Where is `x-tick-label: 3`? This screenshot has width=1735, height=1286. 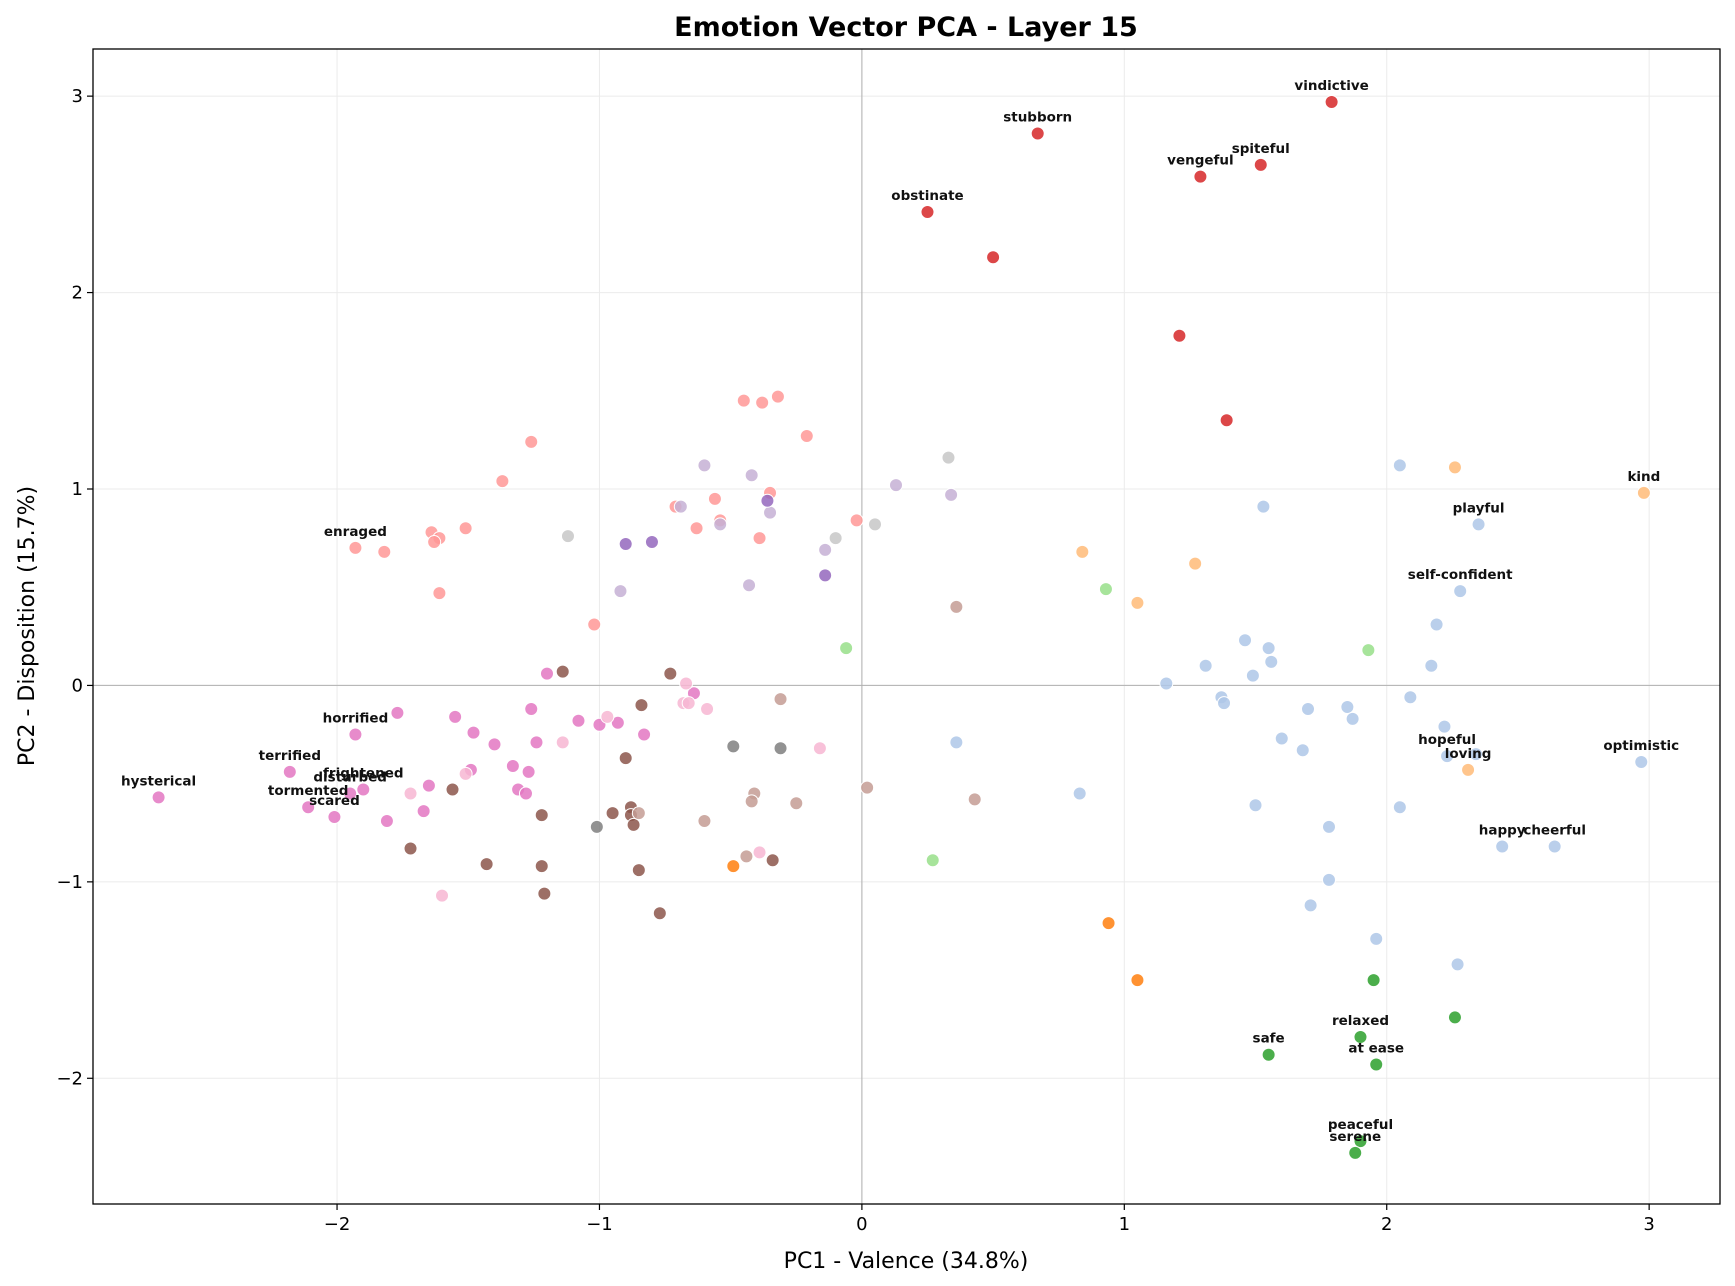 x-tick-label: 3 is located at coordinates (1648, 1224).